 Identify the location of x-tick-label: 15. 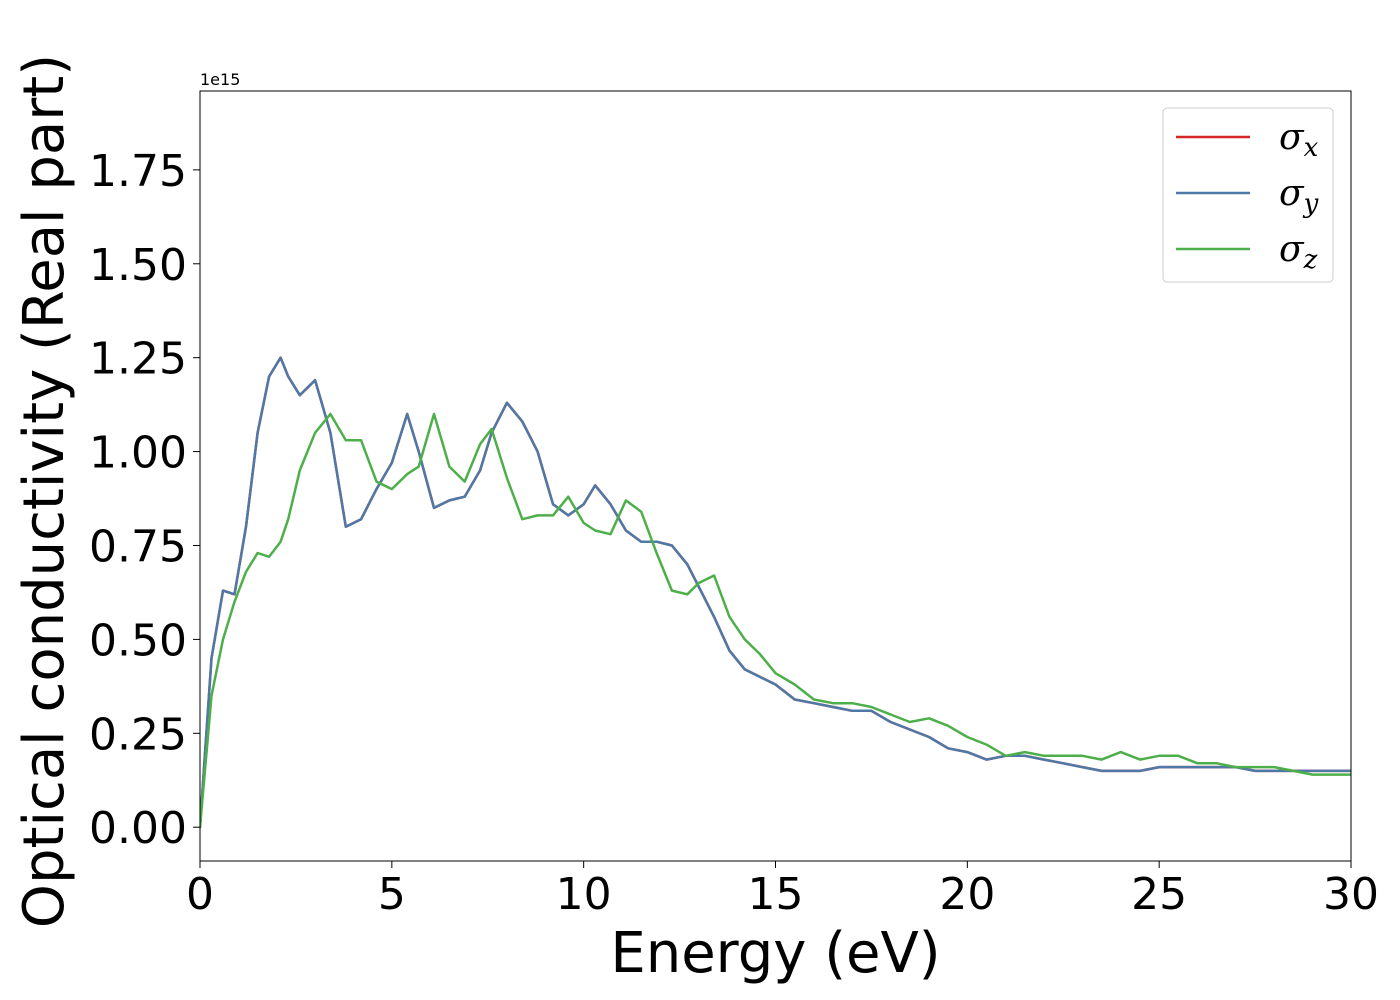
(776, 894).